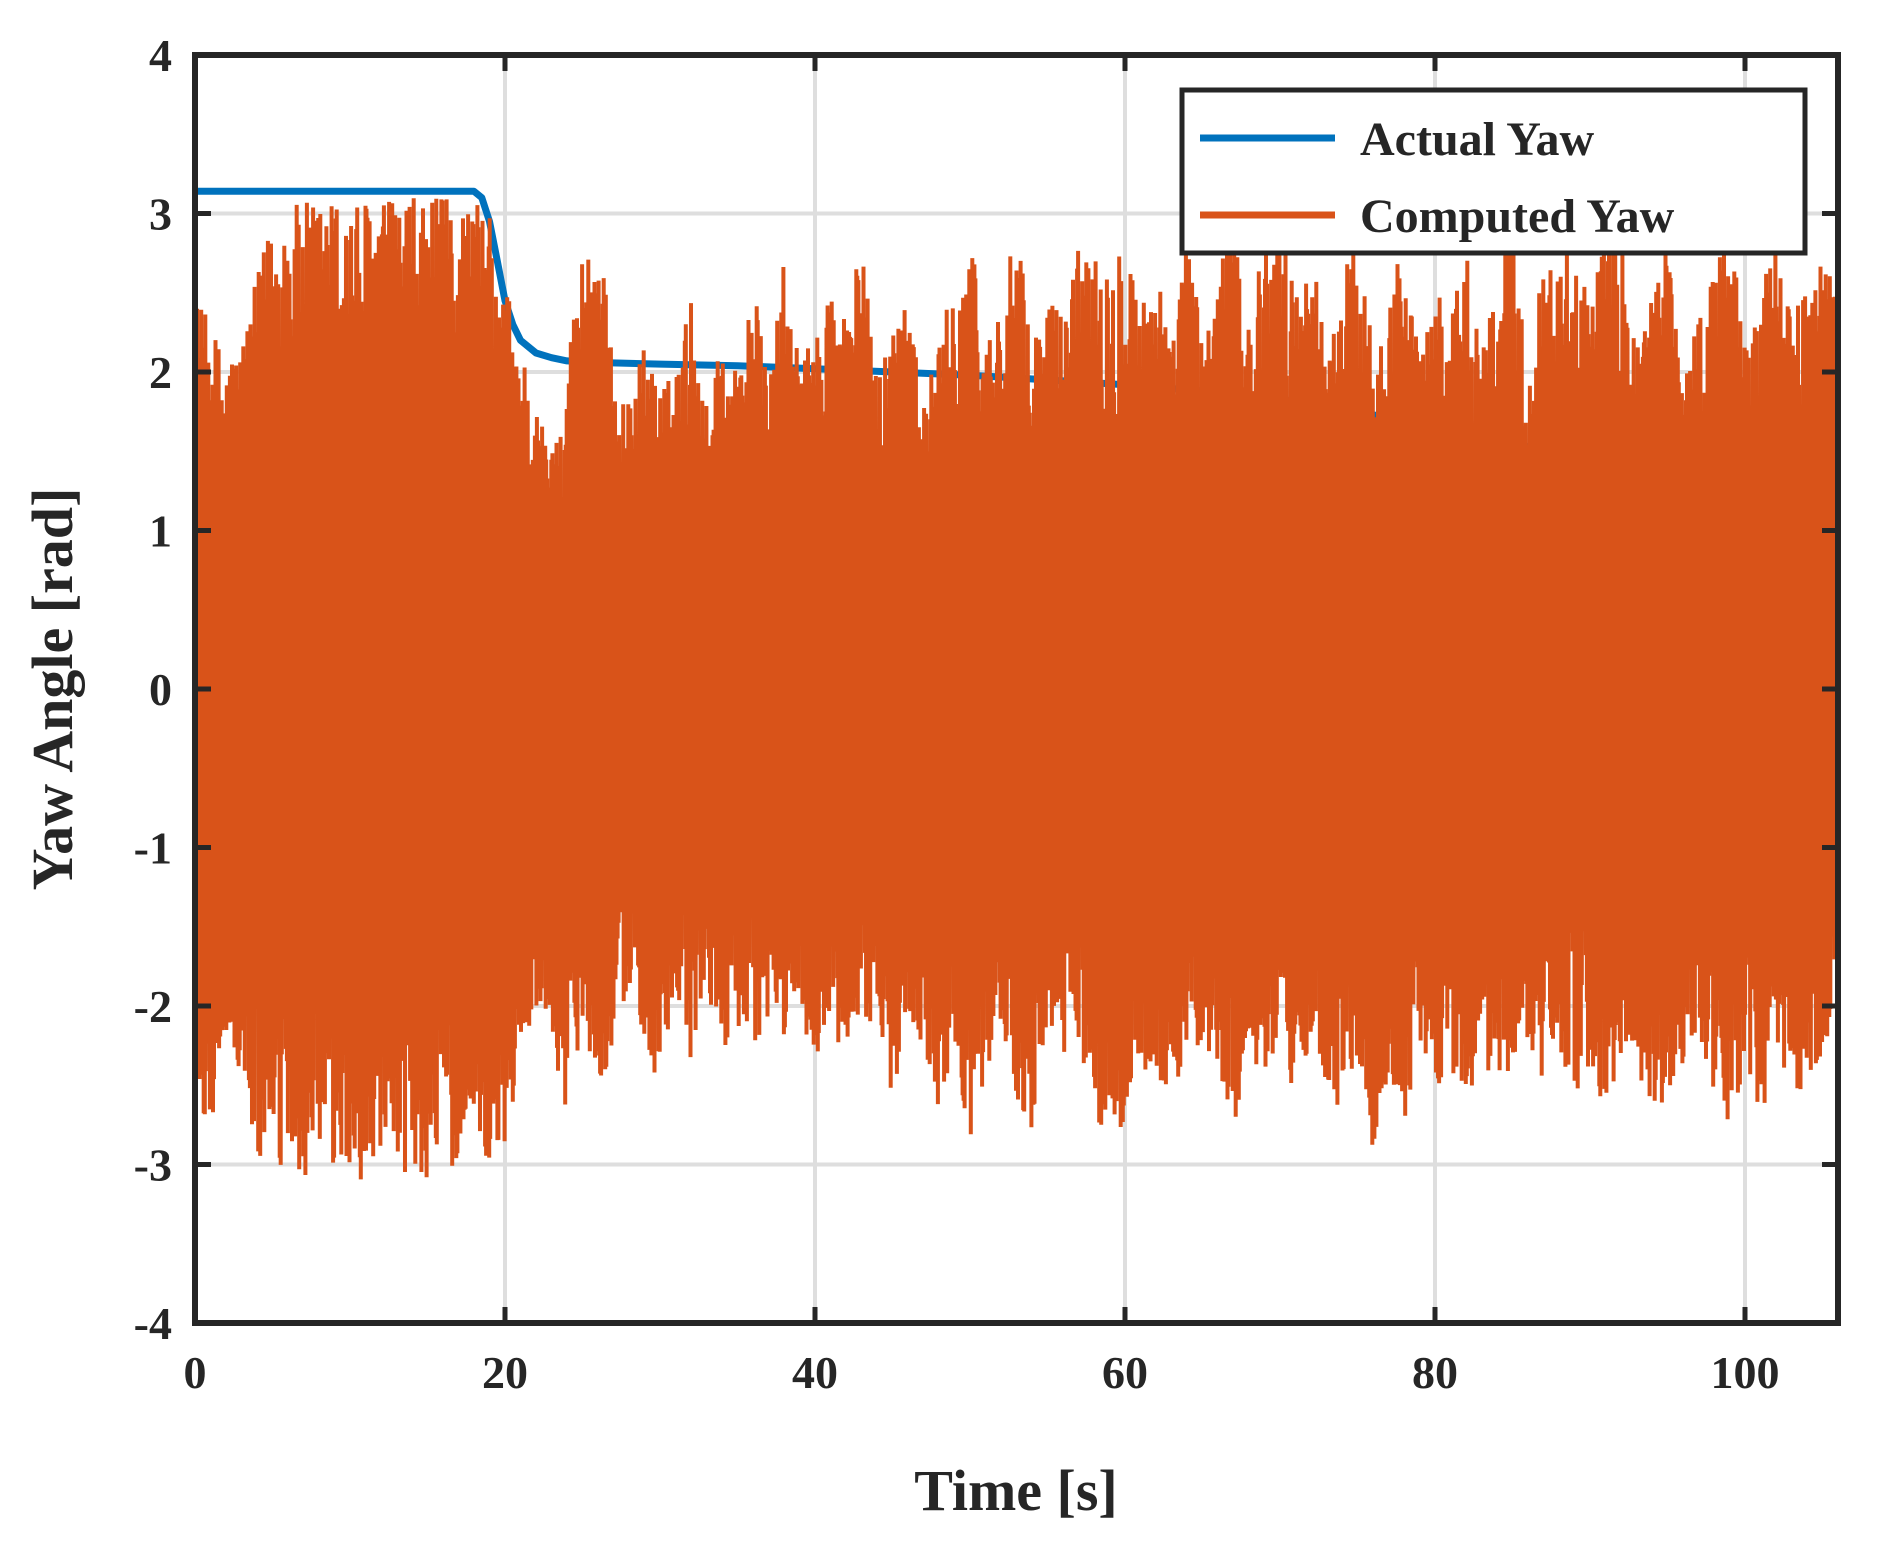 This screenshot has height=1541, width=1878. What do you see at coordinates (160, 372) in the screenshot?
I see `y-tick-label: 2` at bounding box center [160, 372].